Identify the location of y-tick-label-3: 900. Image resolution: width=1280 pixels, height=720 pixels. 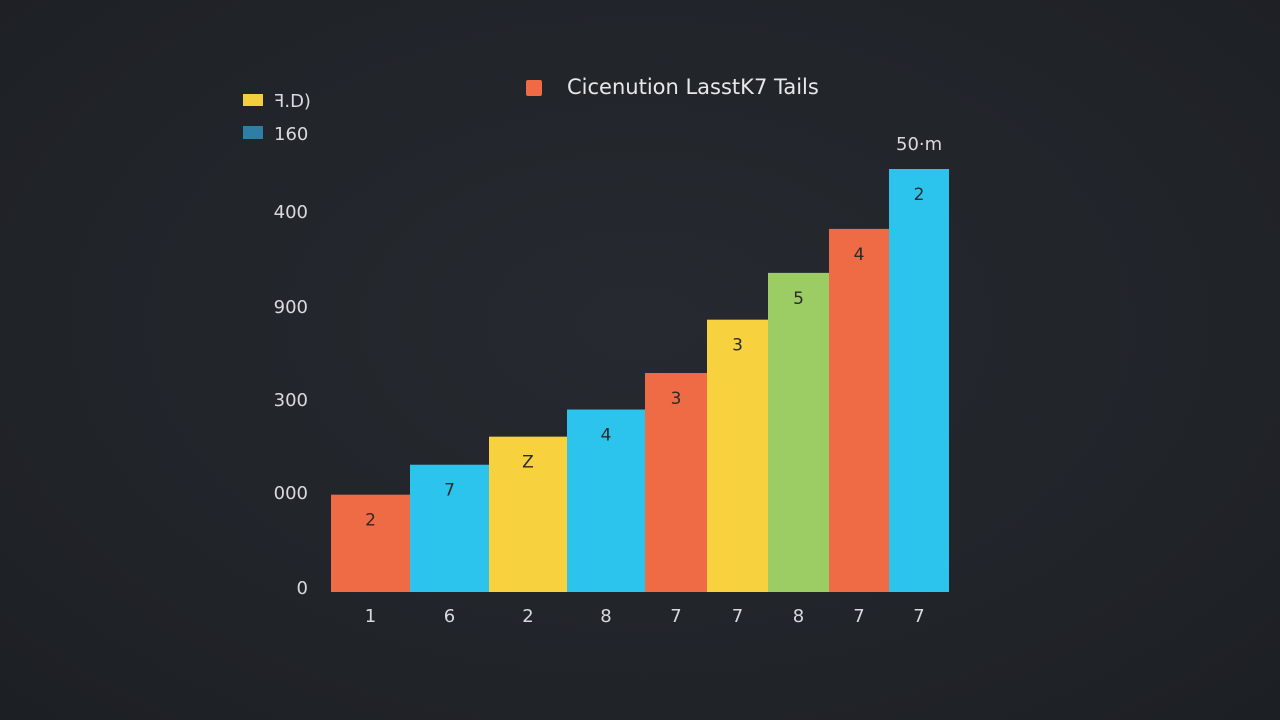
(291, 307).